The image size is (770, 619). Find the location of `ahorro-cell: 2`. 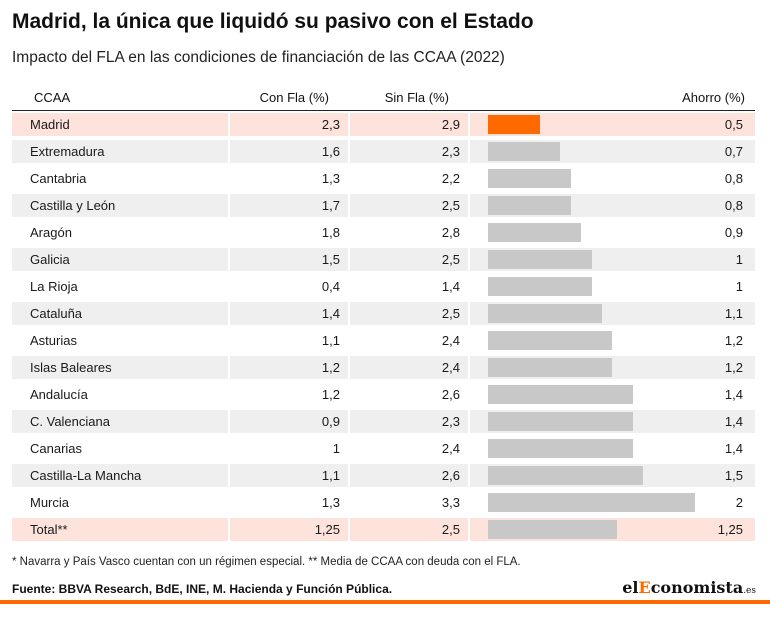

ahorro-cell: 2 is located at coordinates (612, 502).